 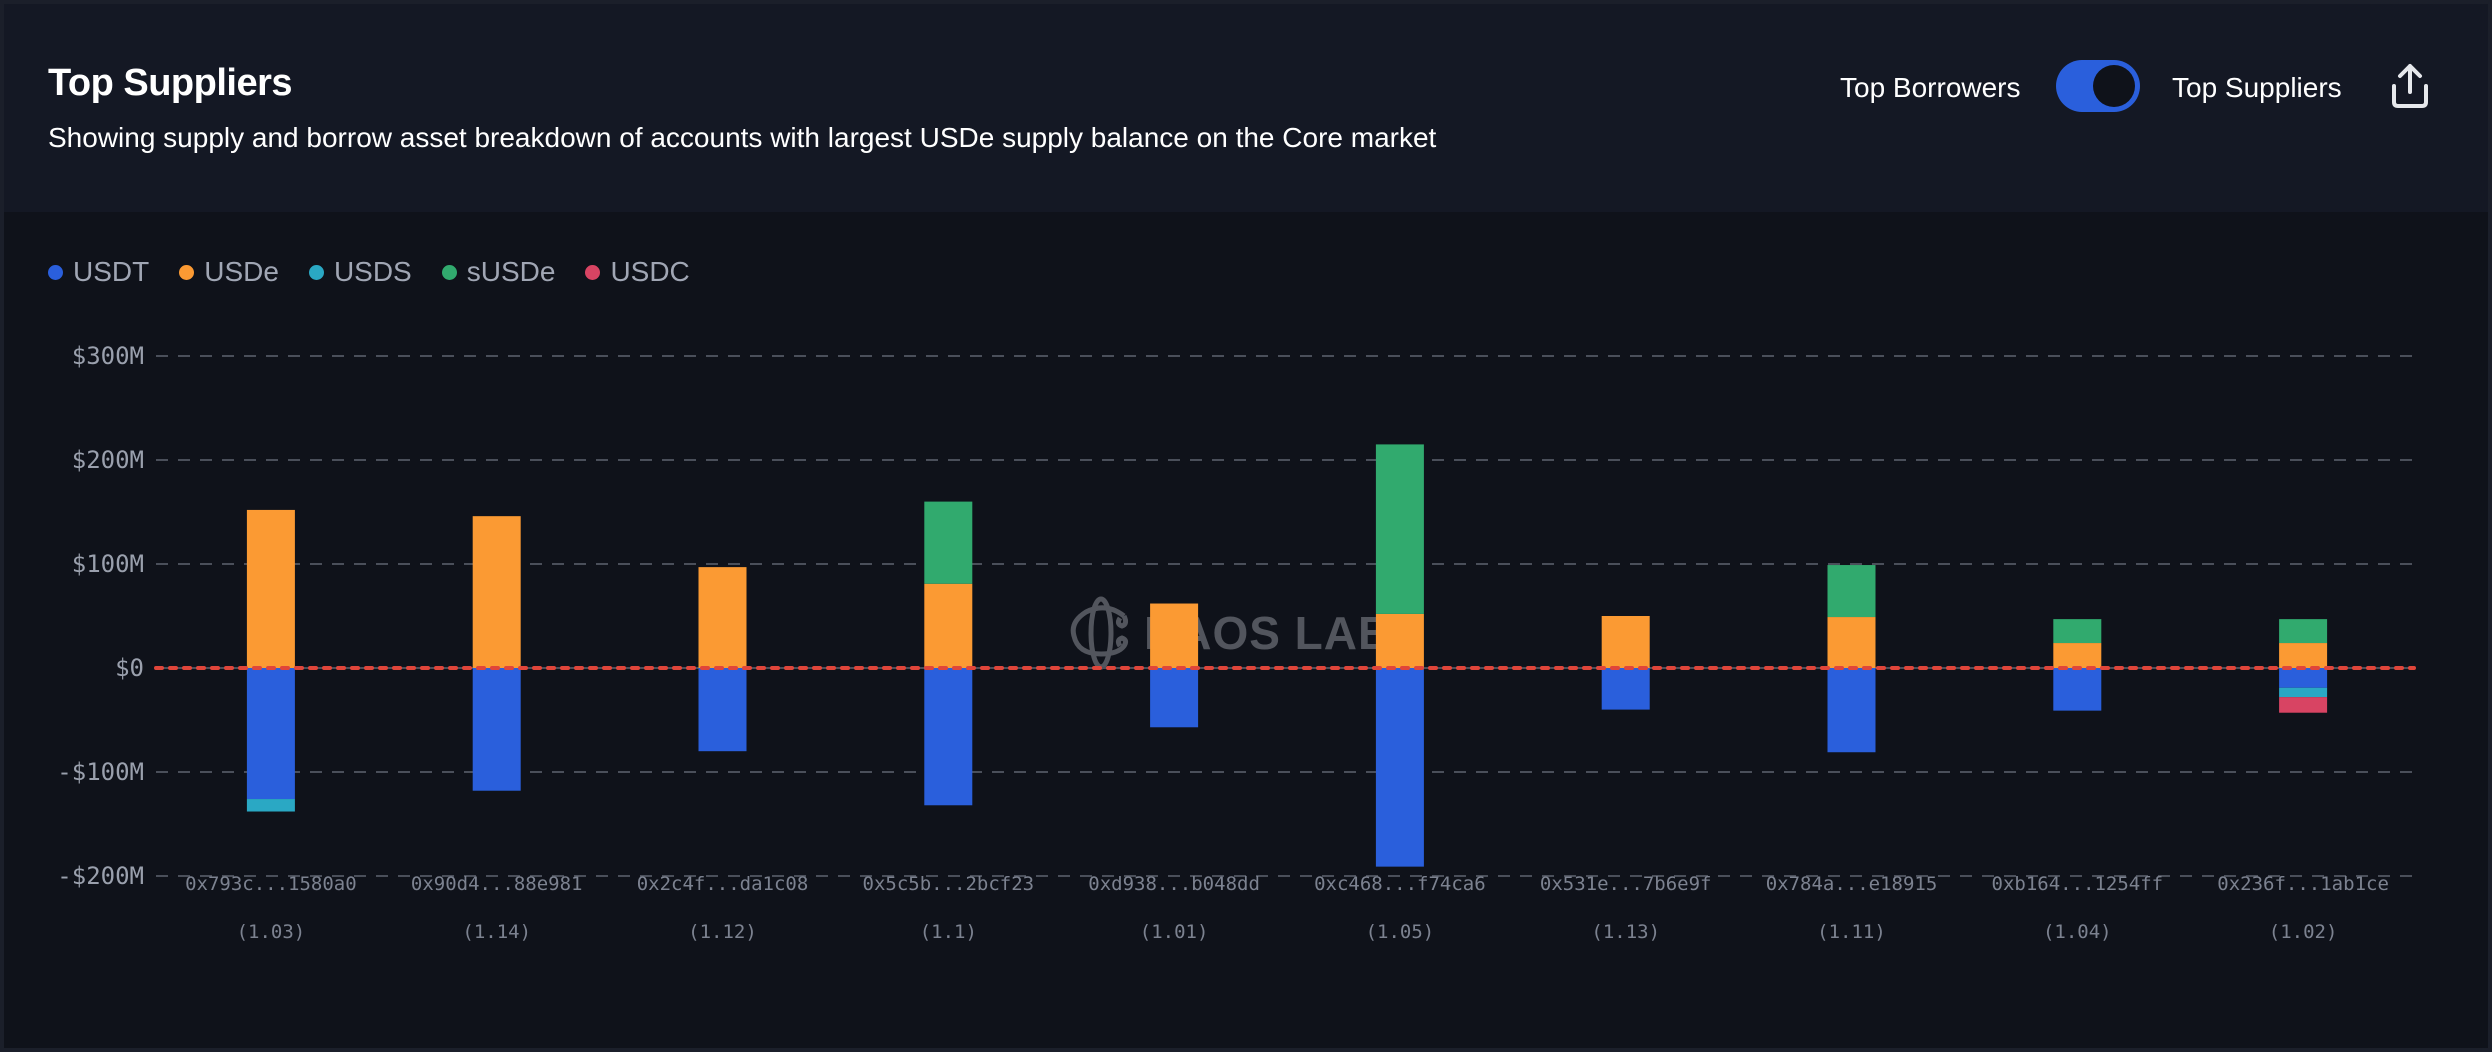 I want to click on legend-label: USDe, so click(x=241, y=271).